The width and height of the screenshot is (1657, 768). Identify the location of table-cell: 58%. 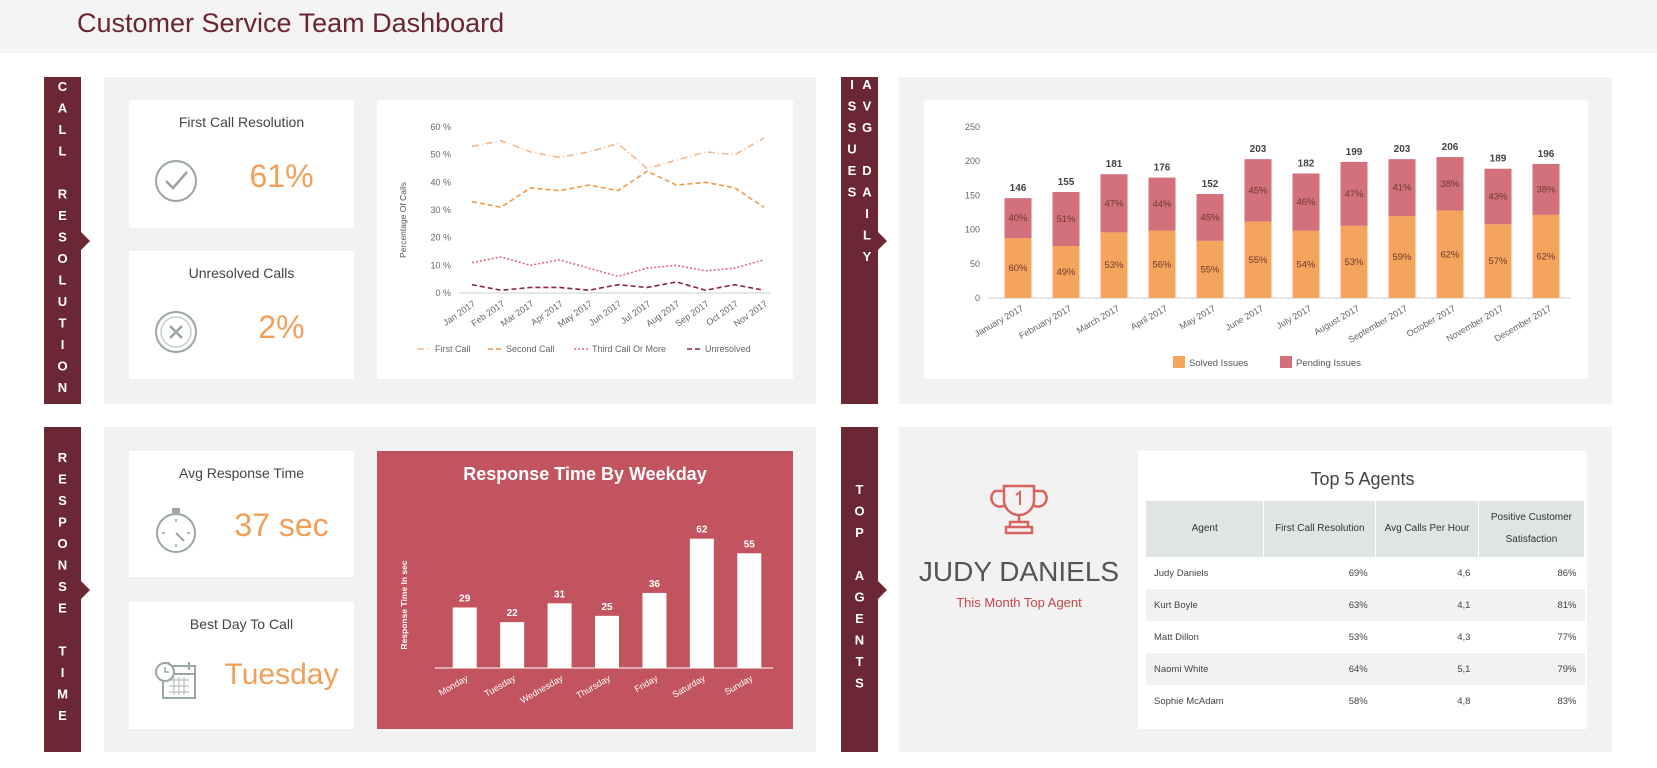
(1358, 701).